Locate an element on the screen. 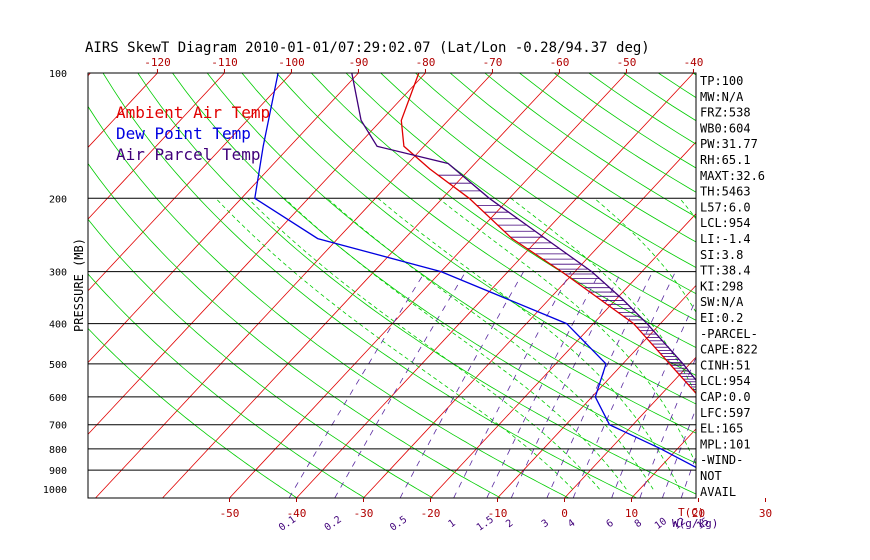 The width and height of the screenshot is (870, 560). mixing-ratio-label: 6 is located at coordinates (610, 524).